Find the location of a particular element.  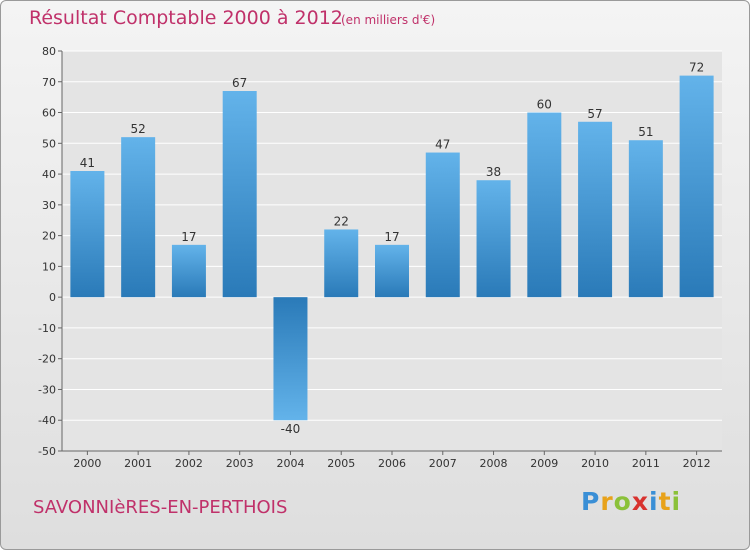

bar-2001 is located at coordinates (138, 217).